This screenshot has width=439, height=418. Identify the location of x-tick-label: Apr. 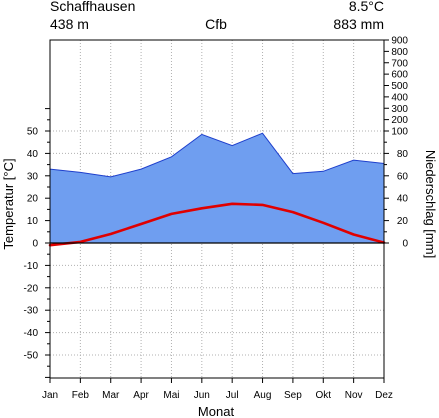
(141, 395).